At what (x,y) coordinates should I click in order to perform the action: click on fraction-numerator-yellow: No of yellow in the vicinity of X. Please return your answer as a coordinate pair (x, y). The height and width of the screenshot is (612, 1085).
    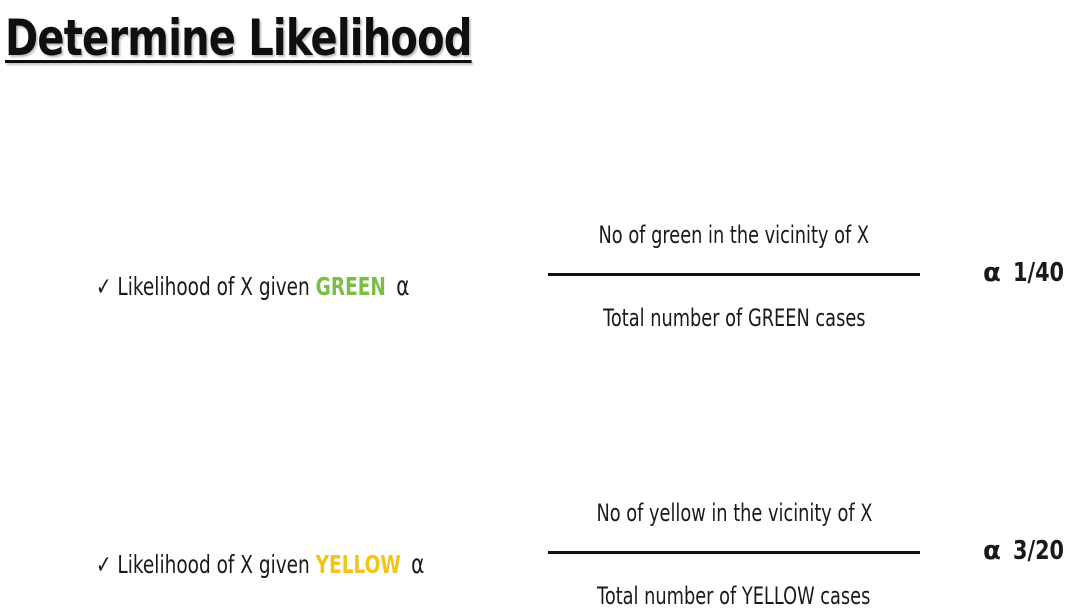
    Looking at the image, I should click on (734, 513).